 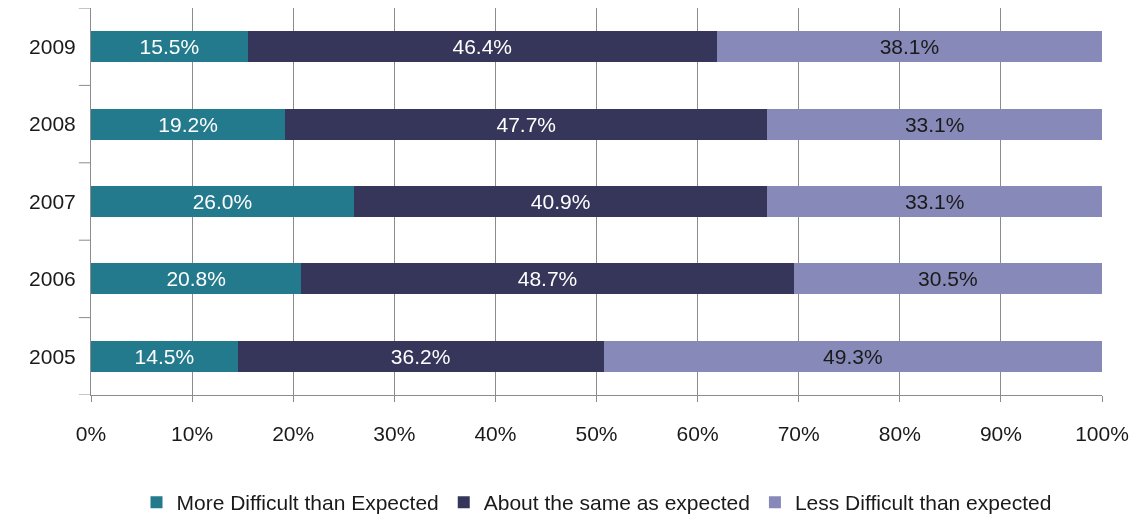 I want to click on data-label: 48.7%, so click(x=547, y=279).